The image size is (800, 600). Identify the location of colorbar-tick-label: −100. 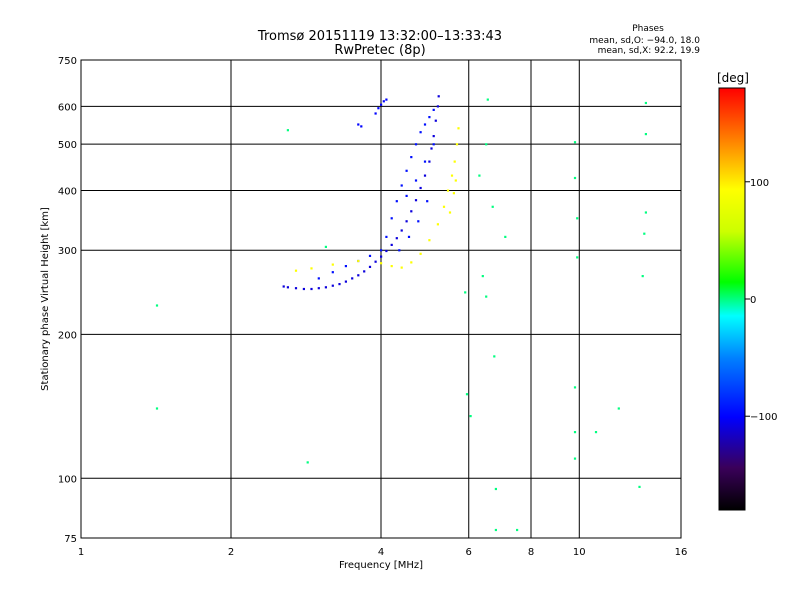
(763, 417).